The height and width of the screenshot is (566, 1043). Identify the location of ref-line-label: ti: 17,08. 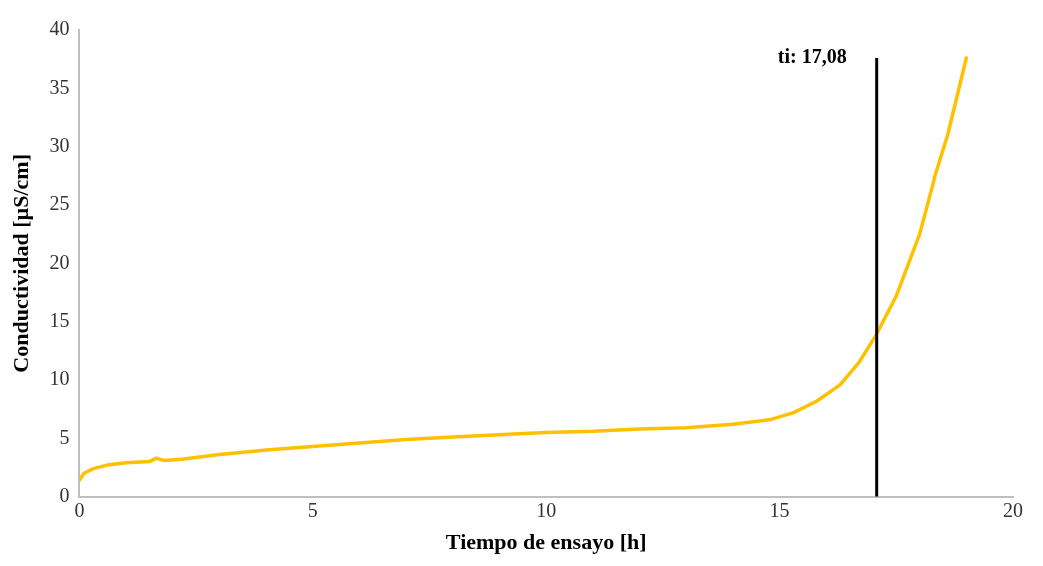
(812, 56).